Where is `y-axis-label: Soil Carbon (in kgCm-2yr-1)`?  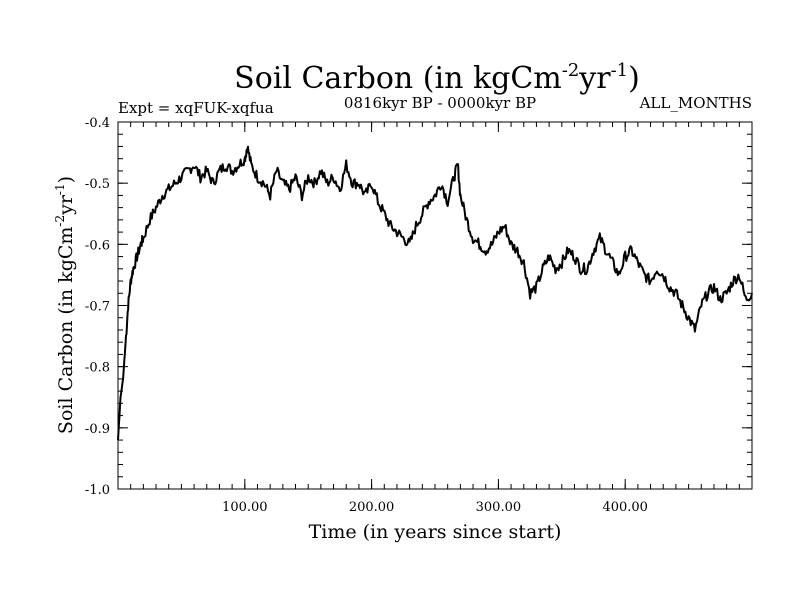 y-axis-label: Soil Carbon (in kgCm-2yr-1) is located at coordinates (65, 305).